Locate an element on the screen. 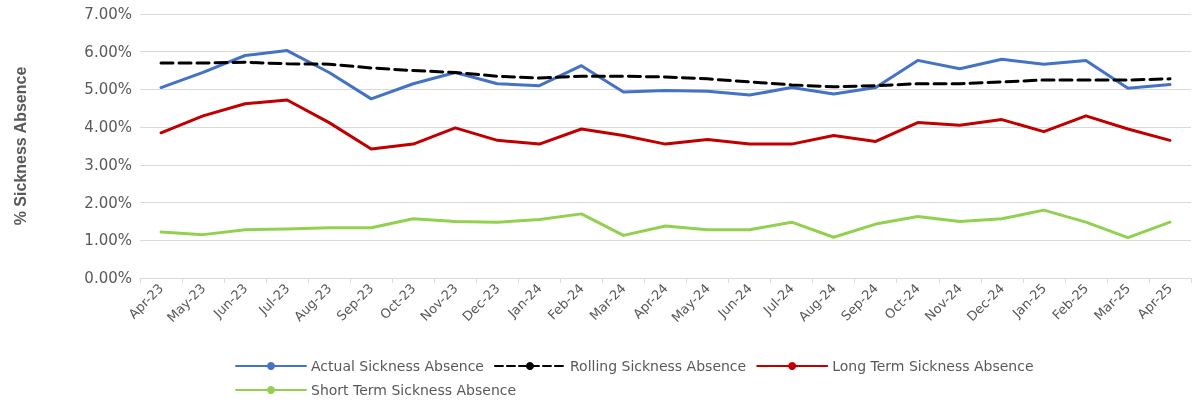 This screenshot has width=1199, height=404. y-tick-label: 3.00% is located at coordinates (108, 164).